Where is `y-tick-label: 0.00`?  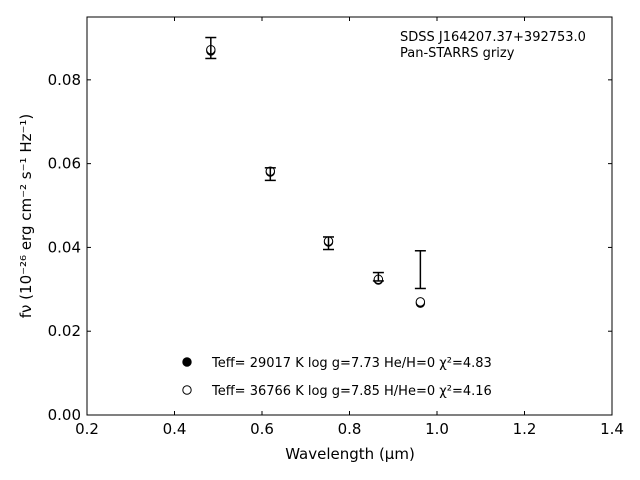
y-tick-label: 0.00 is located at coordinates (64, 415).